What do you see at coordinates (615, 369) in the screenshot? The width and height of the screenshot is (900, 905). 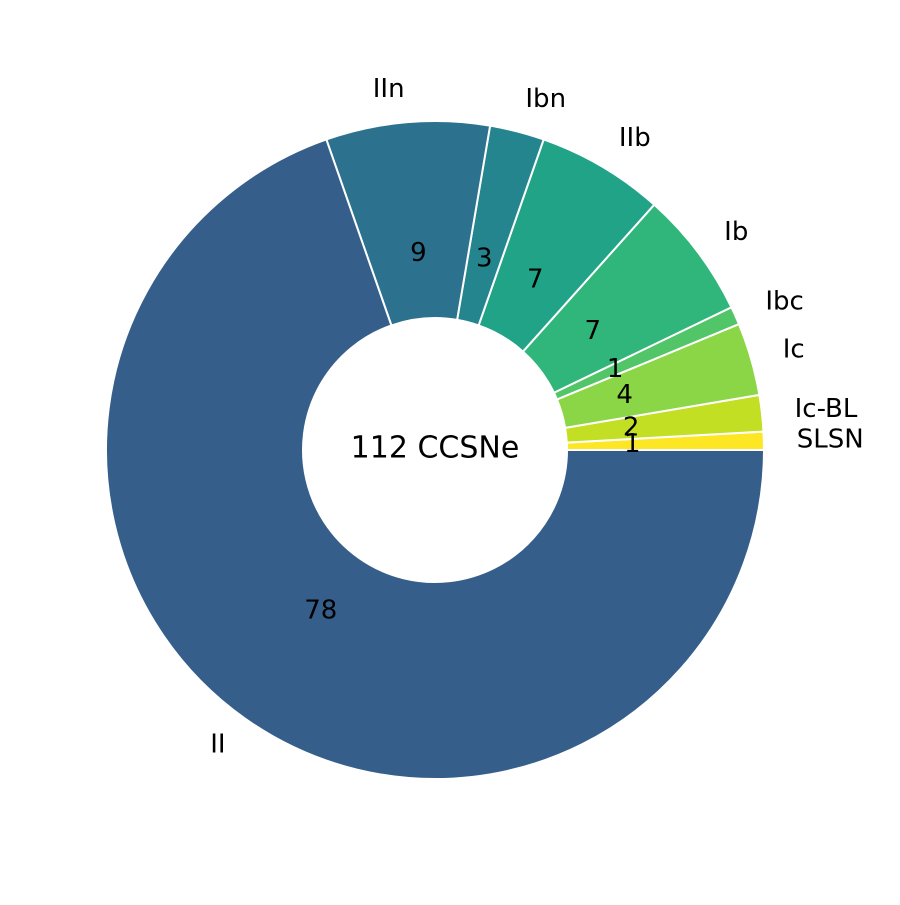 I see `slice-value-ibc: 1` at bounding box center [615, 369].